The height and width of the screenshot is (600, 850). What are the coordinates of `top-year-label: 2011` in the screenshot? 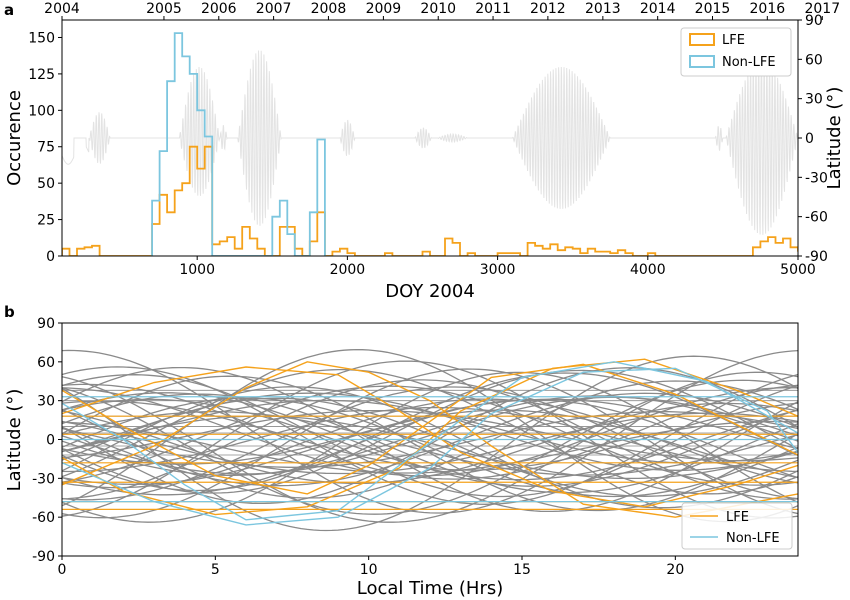 It's located at (493, 9).